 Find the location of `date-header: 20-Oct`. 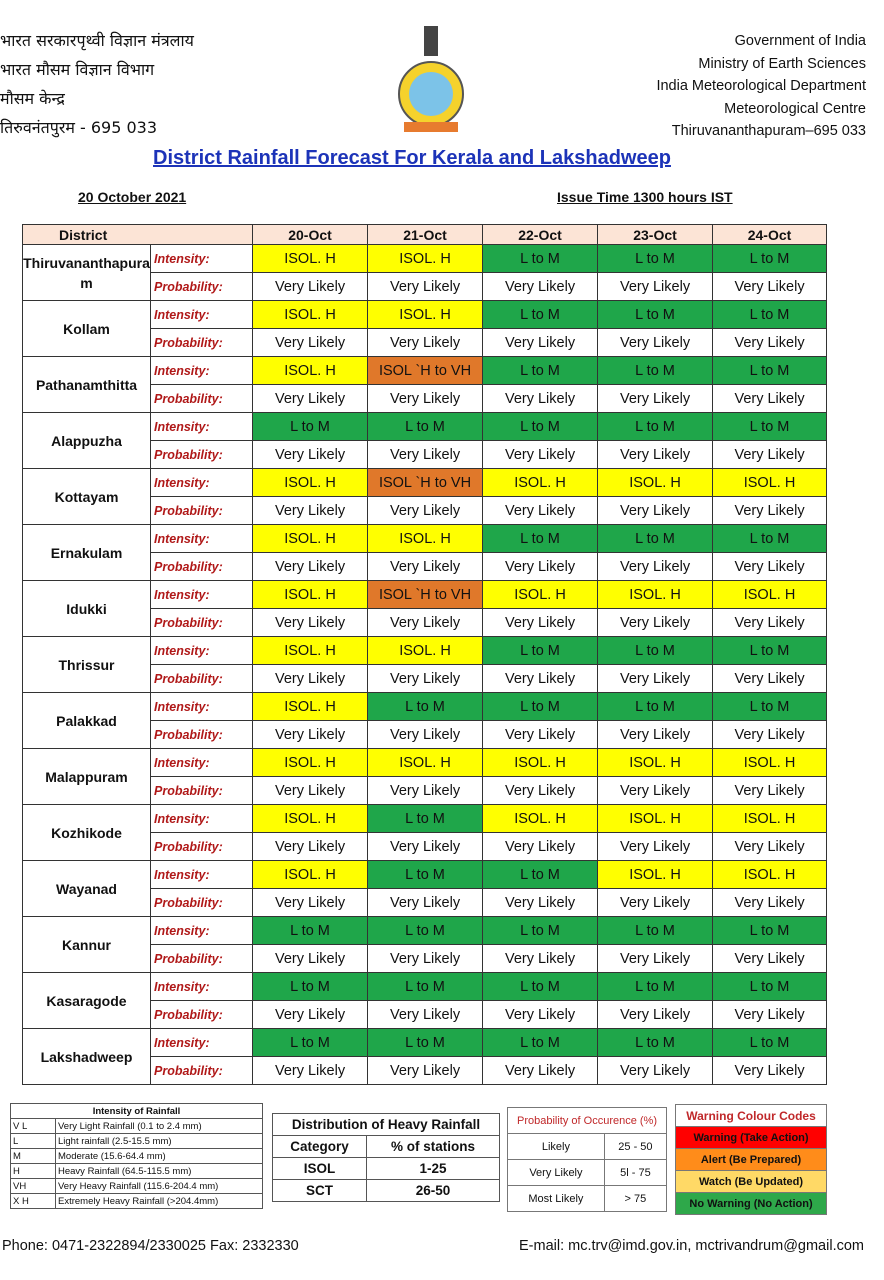

date-header: 20-Oct is located at coordinates (310, 234).